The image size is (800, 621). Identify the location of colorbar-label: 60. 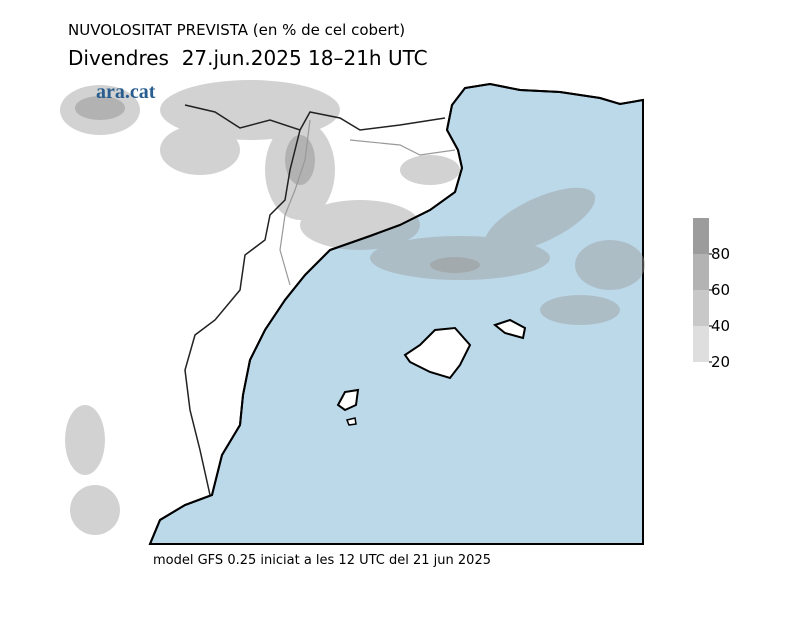
(720, 290).